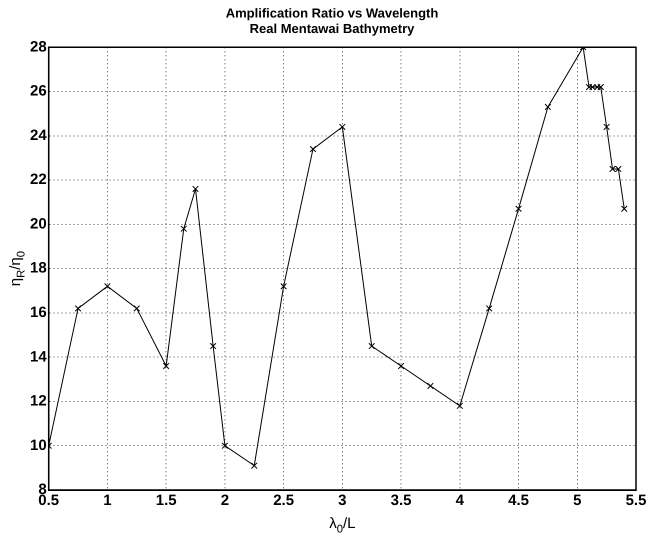  What do you see at coordinates (39, 357) in the screenshot?
I see `y-tick-label: 14` at bounding box center [39, 357].